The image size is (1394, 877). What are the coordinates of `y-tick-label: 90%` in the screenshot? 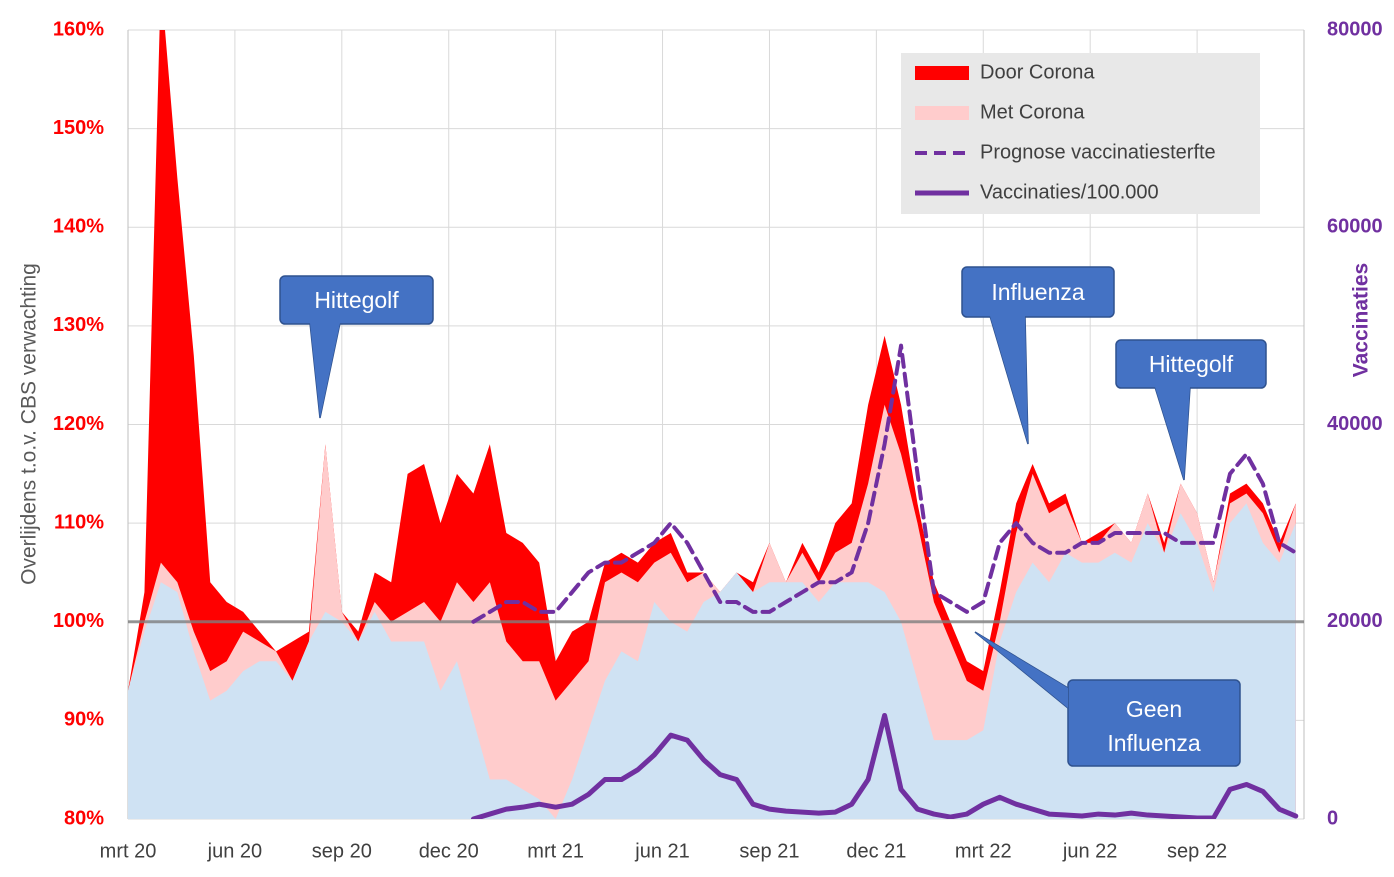 It's located at (84, 720).